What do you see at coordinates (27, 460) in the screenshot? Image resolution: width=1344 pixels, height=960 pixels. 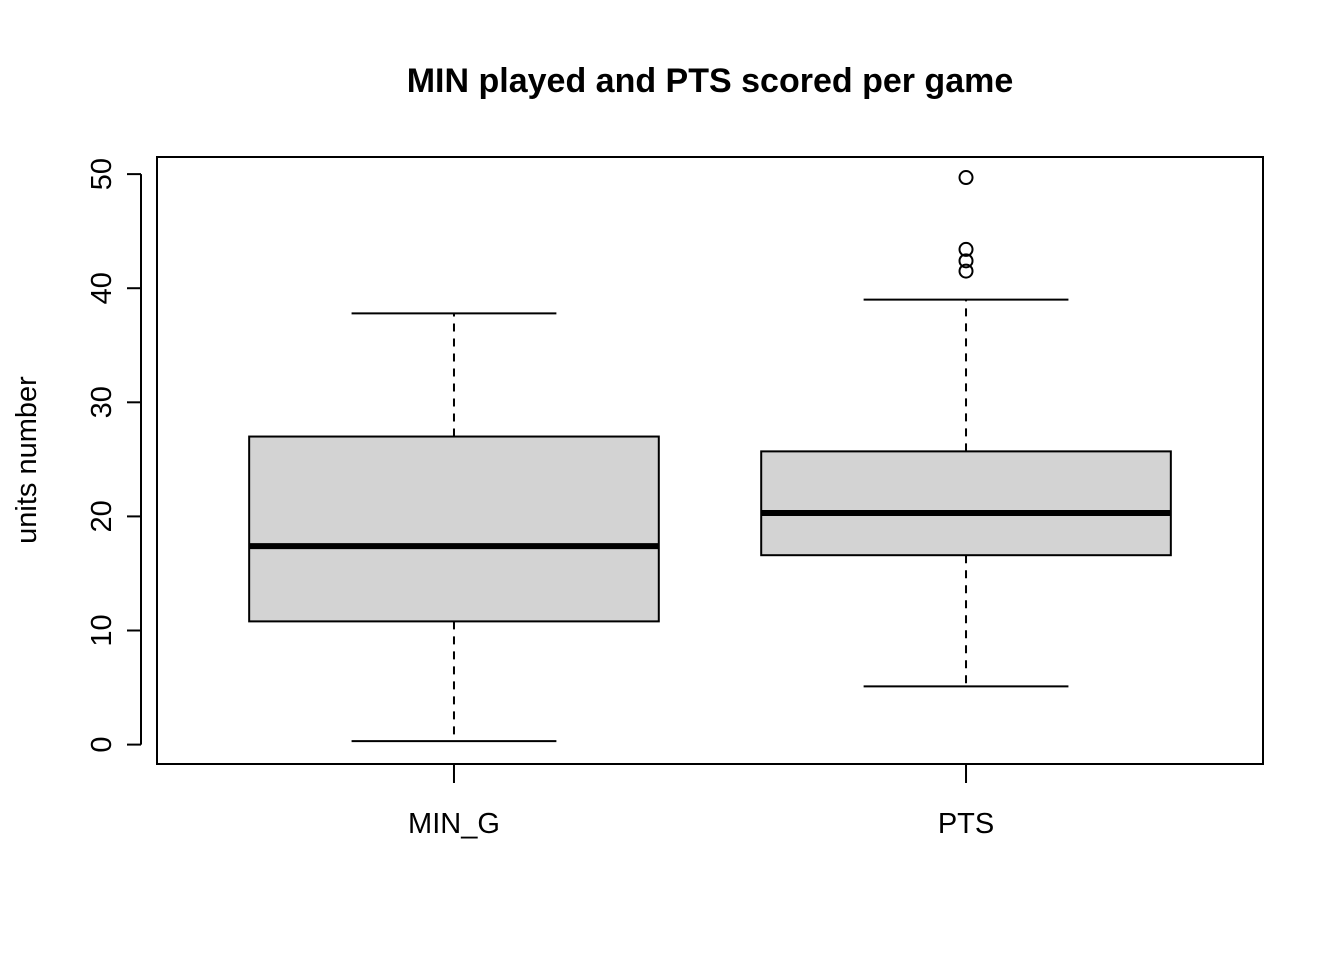 I see `y-axis-label: units number` at bounding box center [27, 460].